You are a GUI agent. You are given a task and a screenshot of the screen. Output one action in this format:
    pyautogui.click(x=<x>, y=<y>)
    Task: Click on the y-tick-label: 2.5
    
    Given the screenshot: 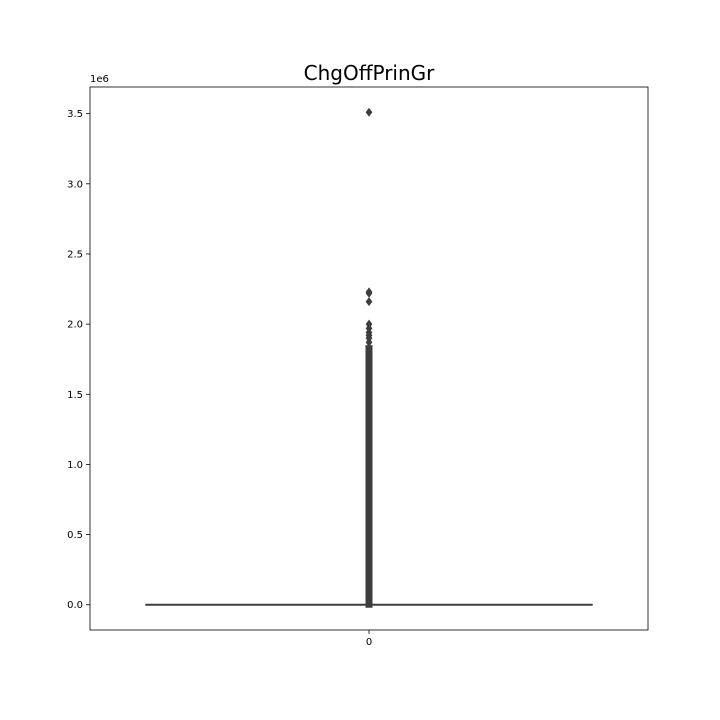 What is the action you would take?
    pyautogui.click(x=75, y=254)
    